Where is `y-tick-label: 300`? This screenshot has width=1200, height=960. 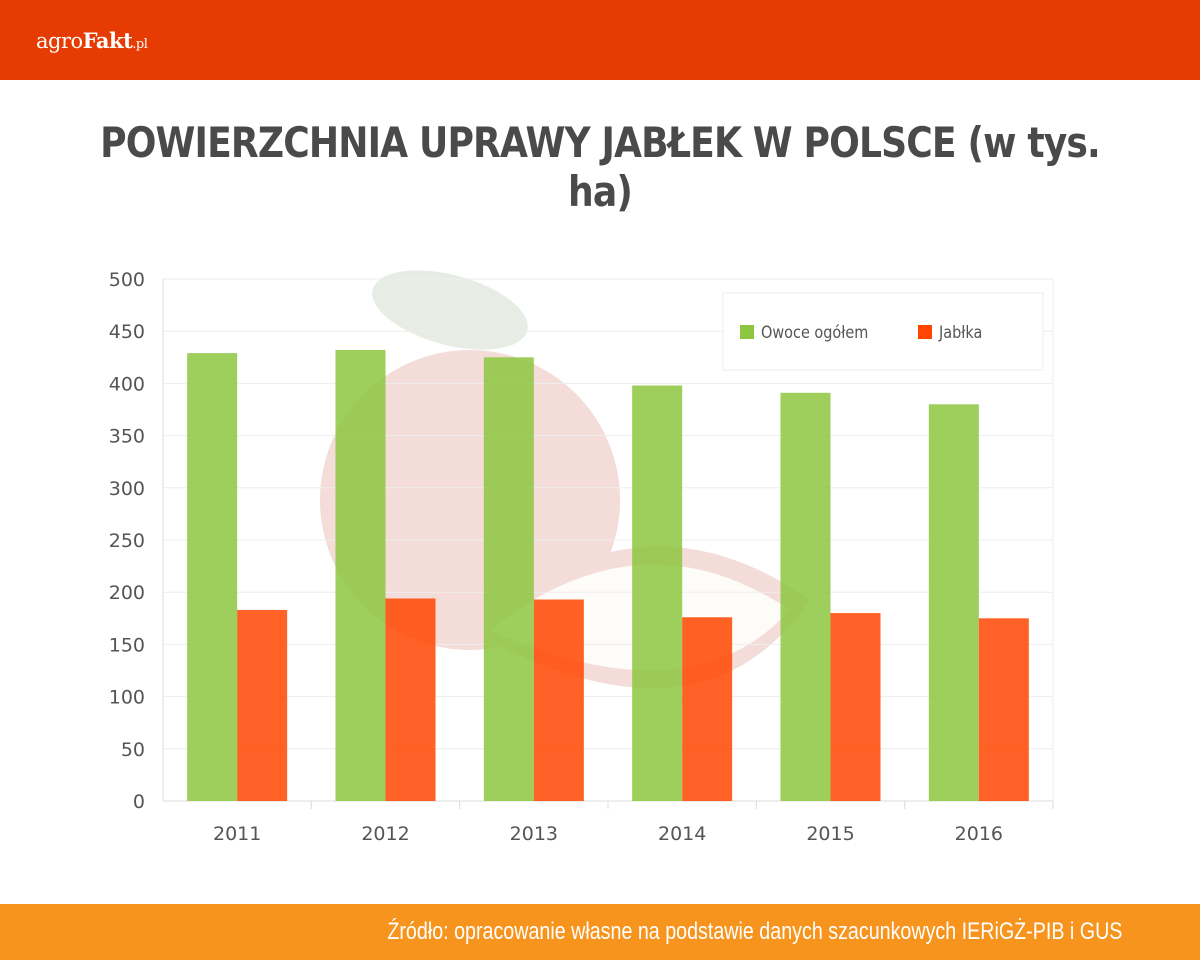 y-tick-label: 300 is located at coordinates (127, 489).